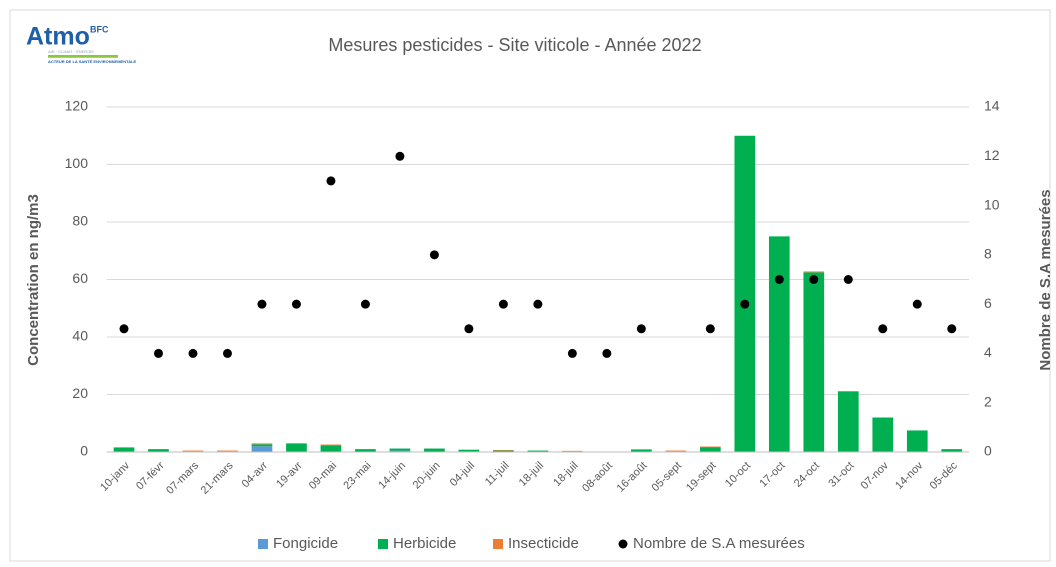  I want to click on y2-tick-label: 14, so click(992, 106).